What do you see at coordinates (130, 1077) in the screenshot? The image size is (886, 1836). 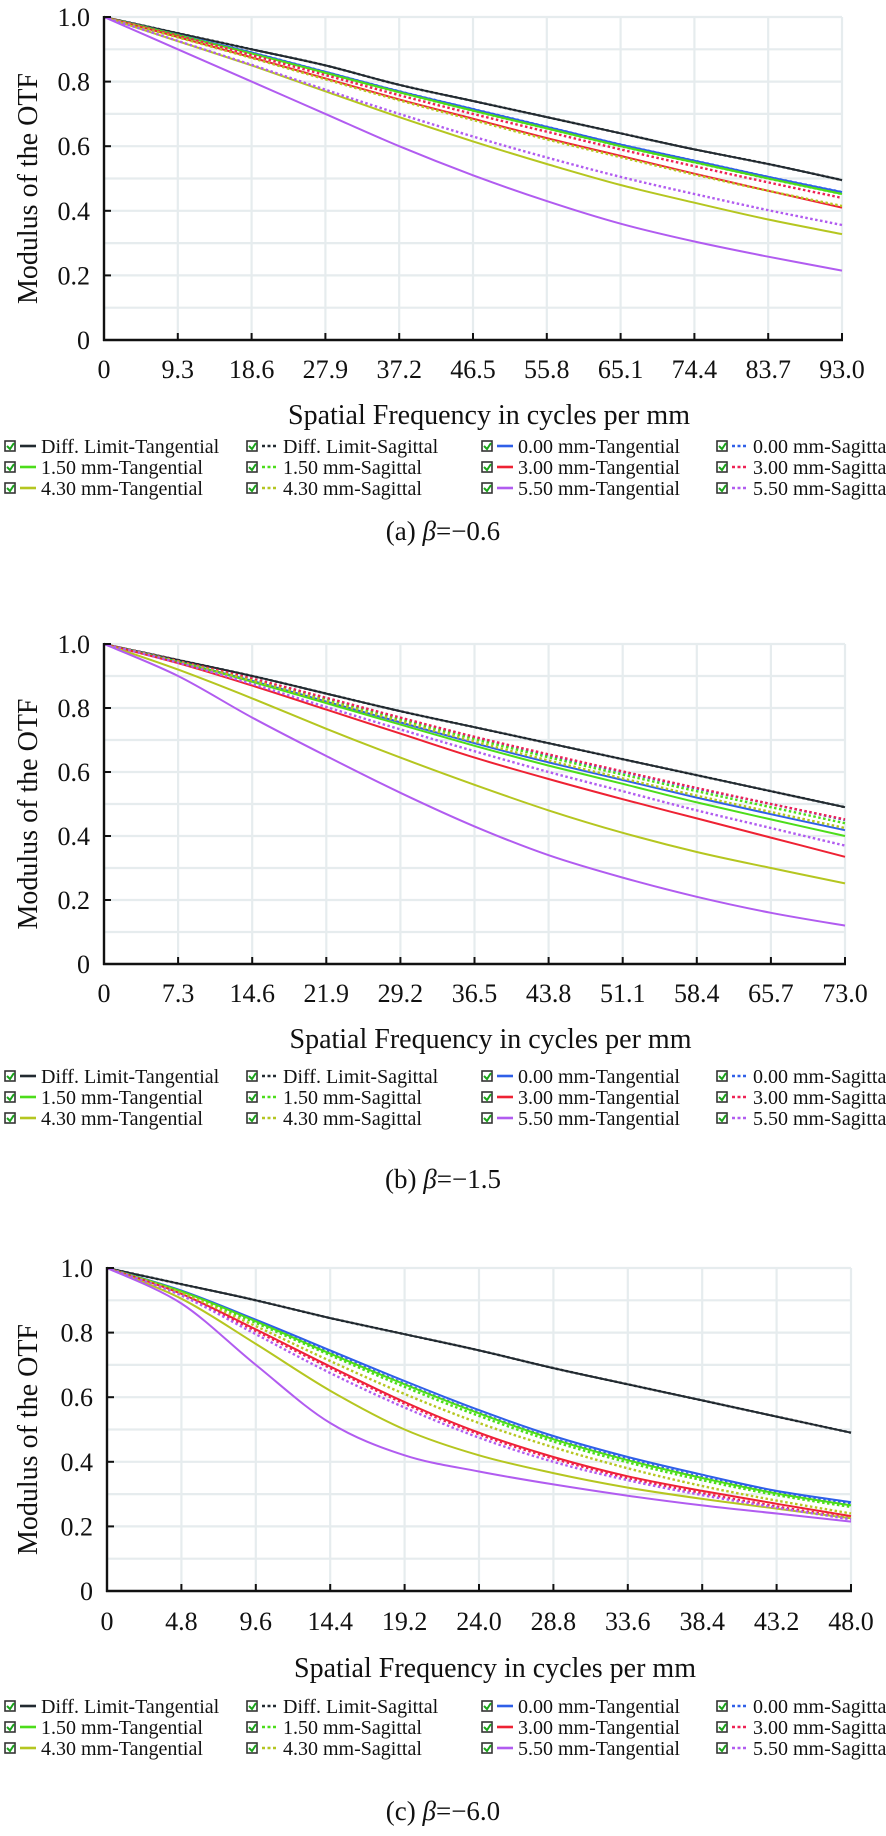 I see `legend-label: Diff. Limit-Tangential` at bounding box center [130, 1077].